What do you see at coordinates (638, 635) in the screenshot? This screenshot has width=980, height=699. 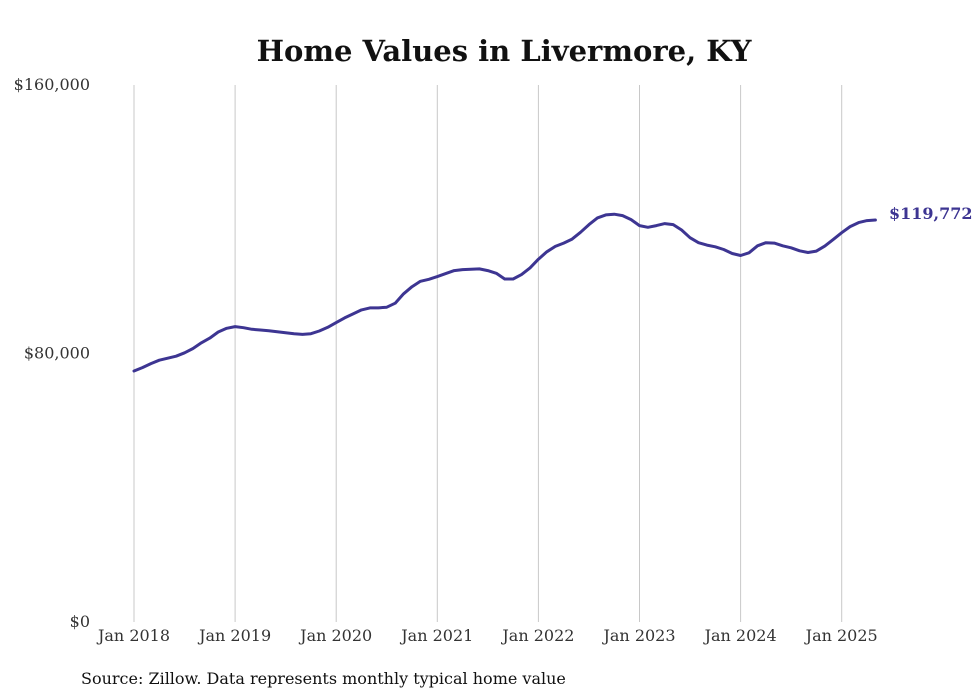 I see `x-tick-label: Jan 2023` at bounding box center [638, 635].